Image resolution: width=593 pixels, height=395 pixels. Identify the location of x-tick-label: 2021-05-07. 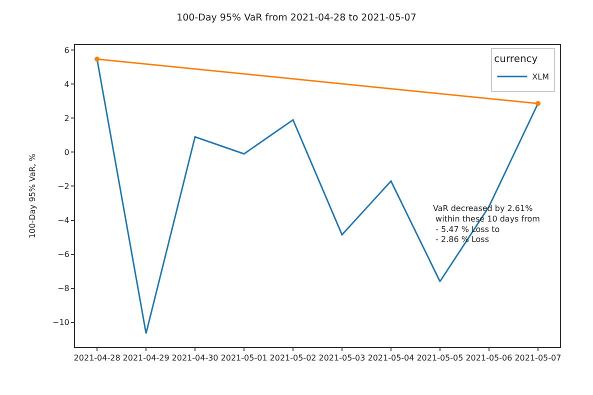
(538, 358).